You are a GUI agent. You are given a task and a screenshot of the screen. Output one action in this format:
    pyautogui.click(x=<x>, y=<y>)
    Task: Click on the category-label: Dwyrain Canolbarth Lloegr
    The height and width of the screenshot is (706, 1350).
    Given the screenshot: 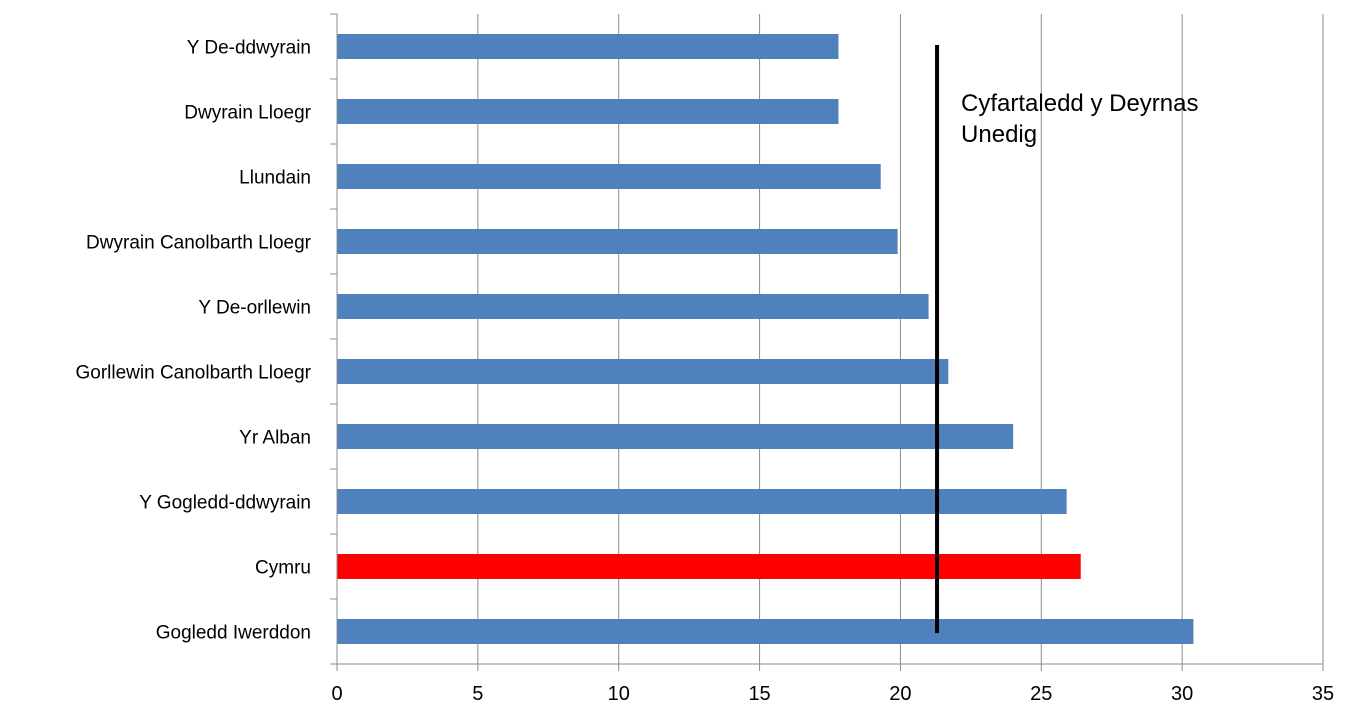 What is the action you would take?
    pyautogui.click(x=199, y=243)
    